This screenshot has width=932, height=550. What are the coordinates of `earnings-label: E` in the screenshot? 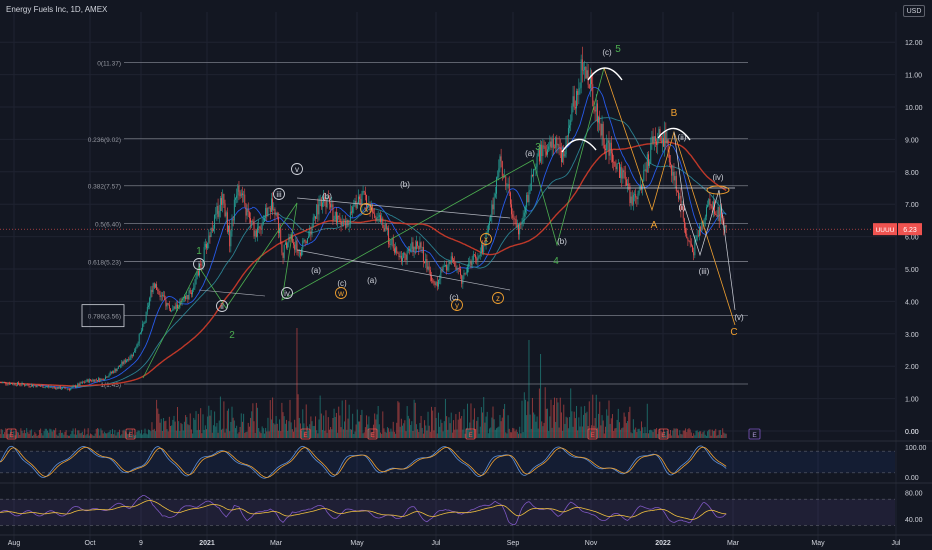 It's located at (11, 435).